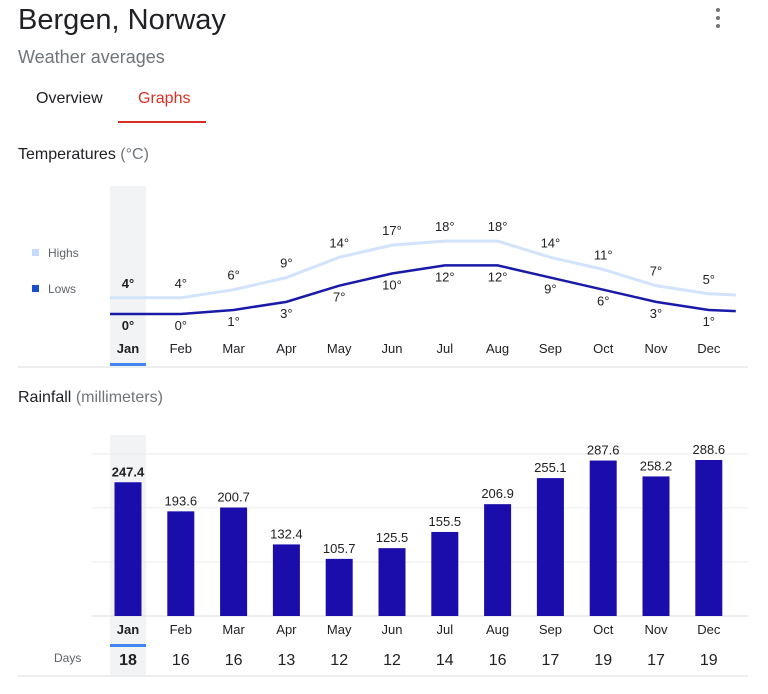 The height and width of the screenshot is (694, 768). I want to click on days-value: 18, so click(128, 660).